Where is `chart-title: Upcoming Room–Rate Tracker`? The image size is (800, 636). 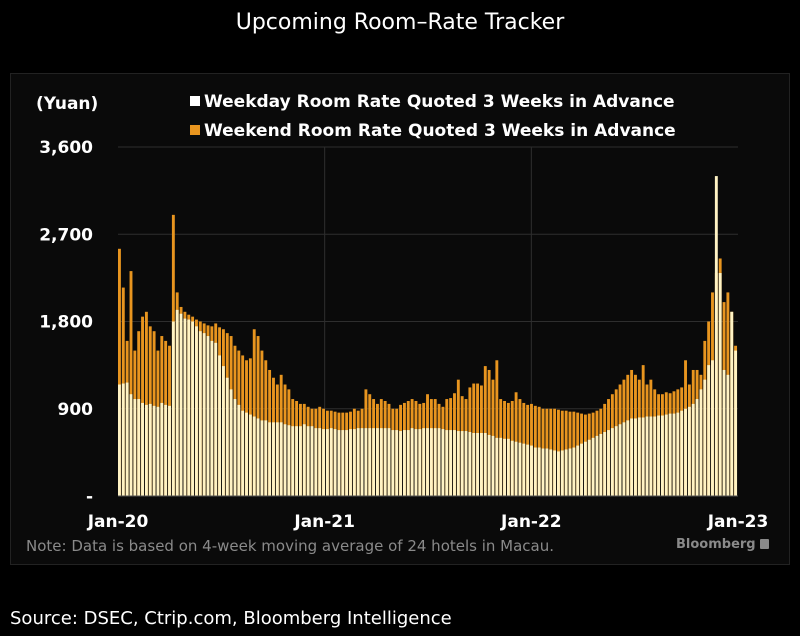
chart-title: Upcoming Room–Rate Tracker is located at coordinates (400, 22).